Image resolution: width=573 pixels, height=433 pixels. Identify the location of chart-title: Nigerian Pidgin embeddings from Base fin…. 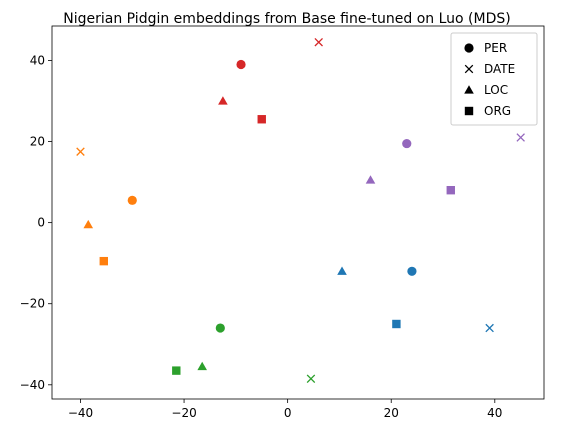
(286, 19).